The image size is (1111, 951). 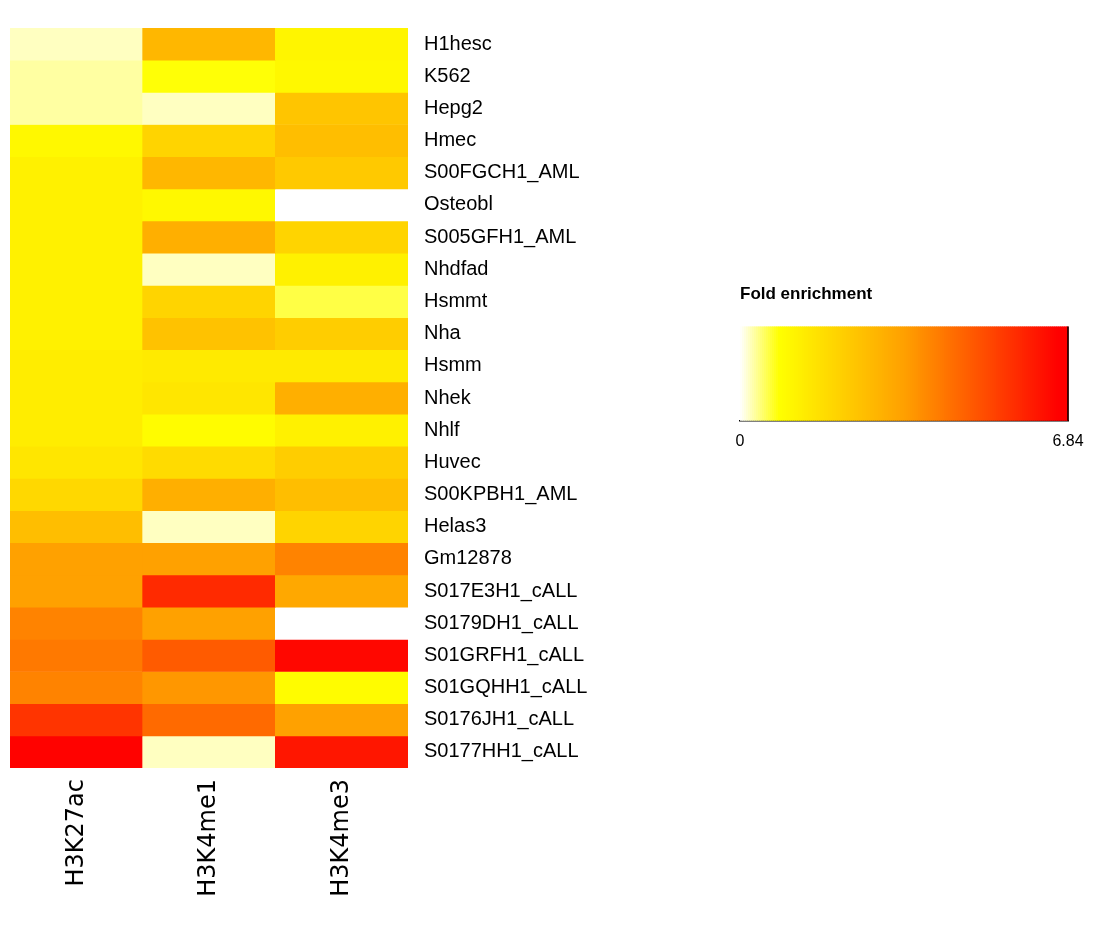 What do you see at coordinates (501, 494) in the screenshot?
I see `y-tick-label: S00KPBH1_AML` at bounding box center [501, 494].